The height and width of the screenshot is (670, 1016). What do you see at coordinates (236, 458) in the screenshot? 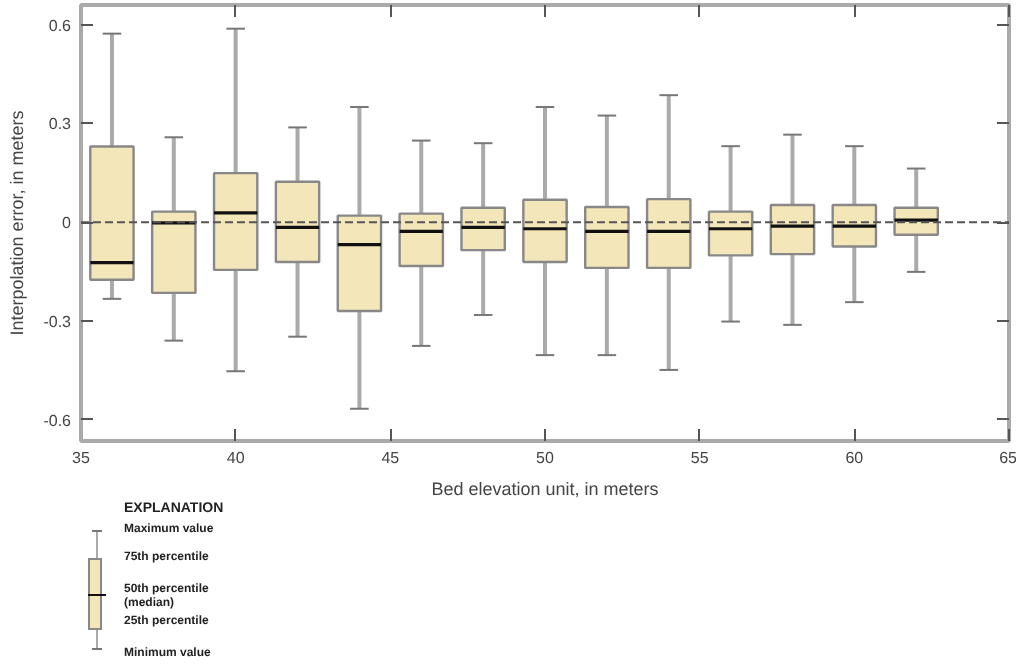
I see `x-tick-label: 40` at bounding box center [236, 458].